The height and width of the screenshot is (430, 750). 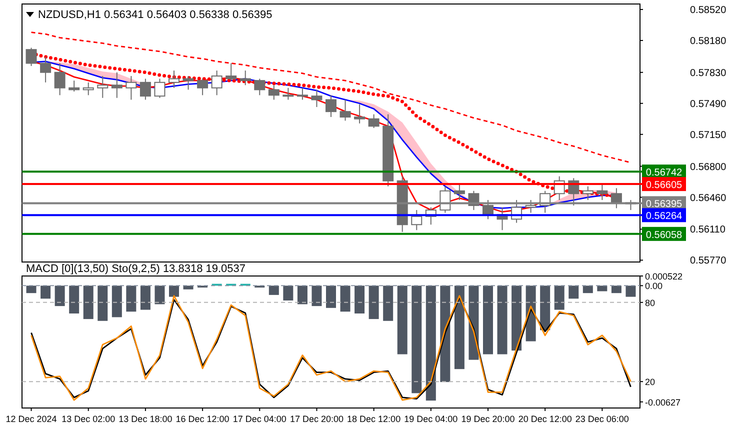 What do you see at coordinates (664, 216) in the screenshot?
I see `ref-line-label: 0.56264` at bounding box center [664, 216].